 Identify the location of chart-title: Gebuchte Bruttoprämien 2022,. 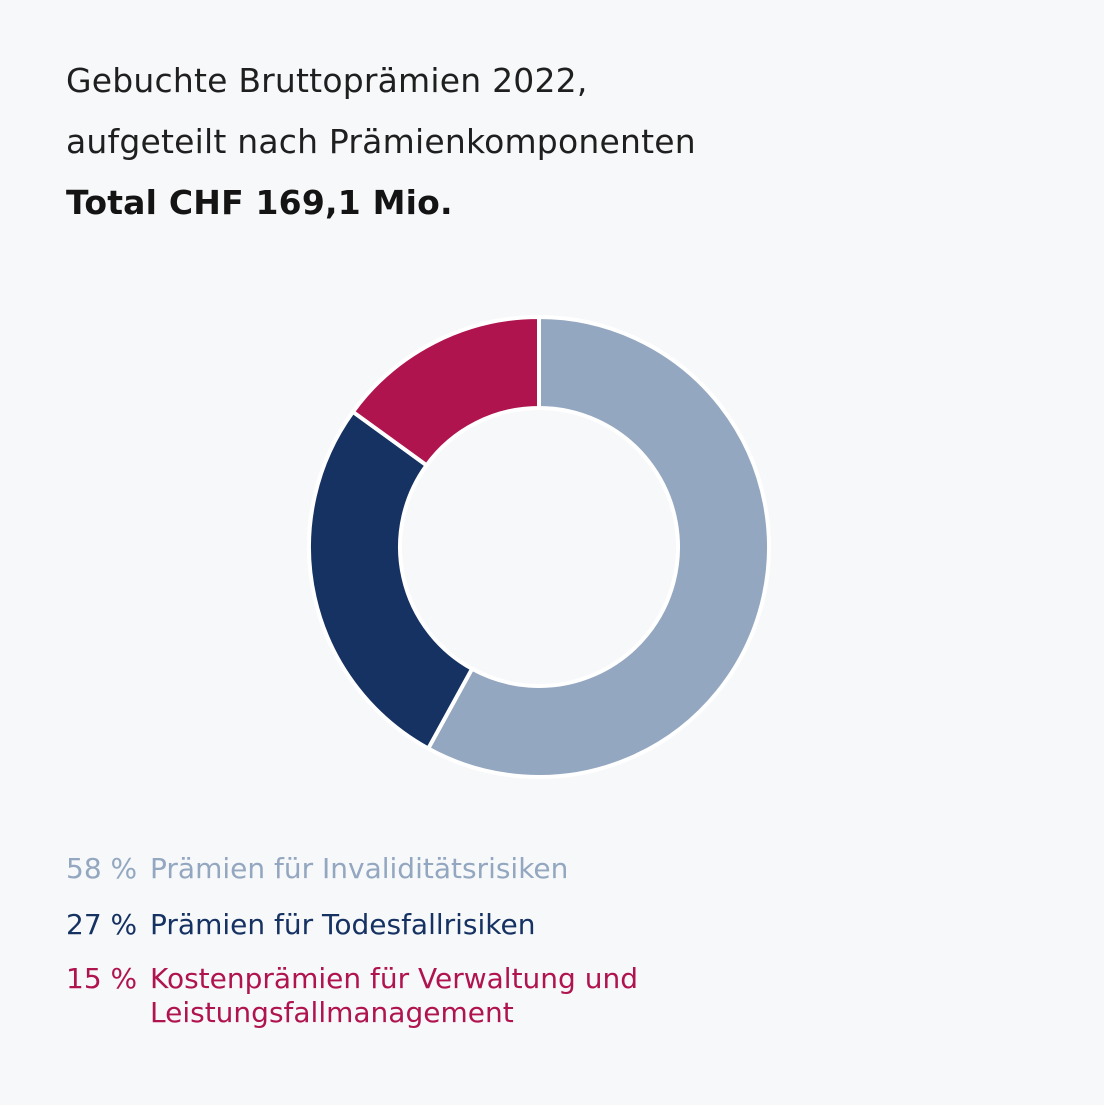
(327, 80).